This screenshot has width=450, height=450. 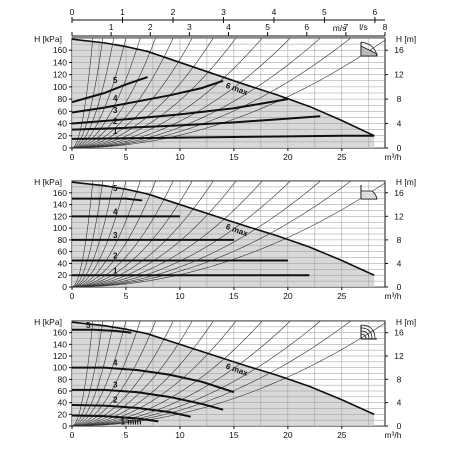 I want to click on lower-top-unit-label: l/s, so click(x=363, y=27).